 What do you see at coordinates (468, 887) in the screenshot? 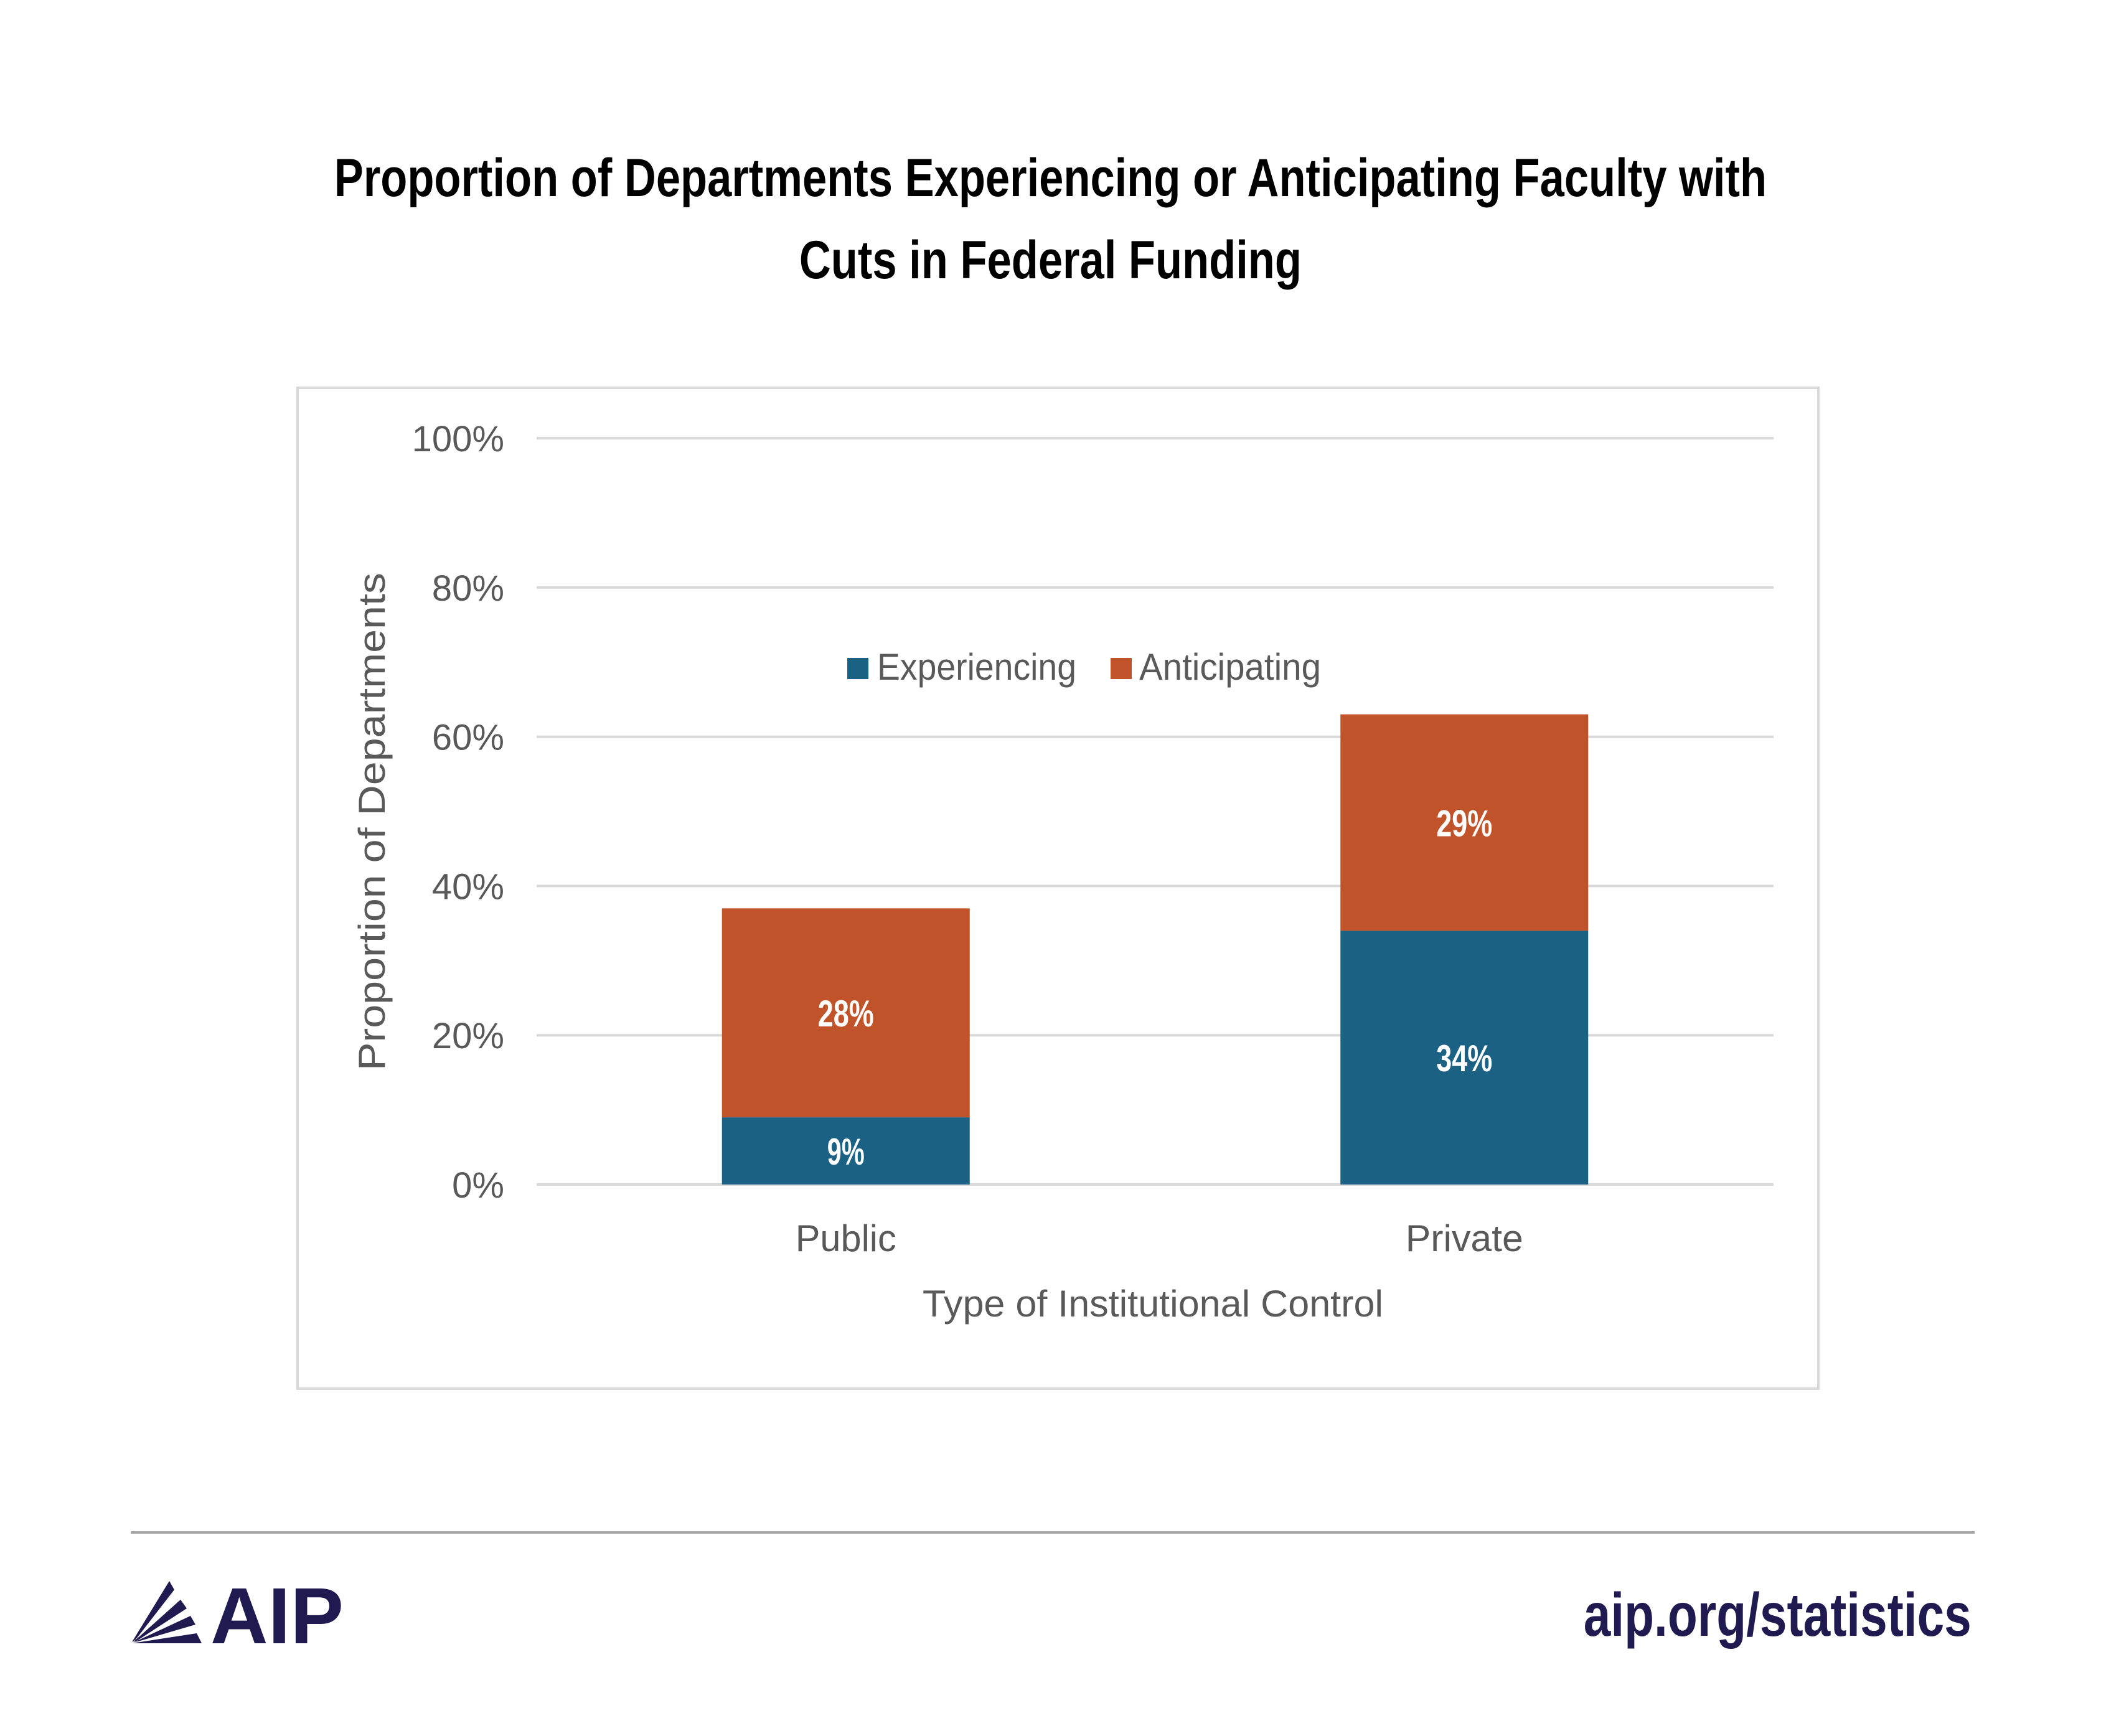
I see `y-tick-label-40: 40%` at bounding box center [468, 887].